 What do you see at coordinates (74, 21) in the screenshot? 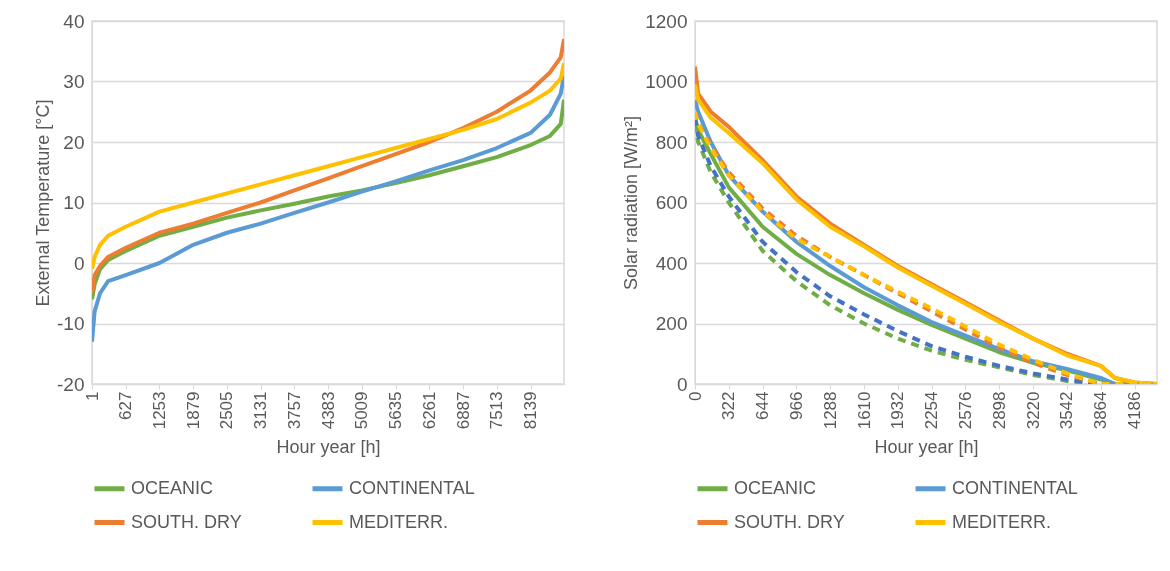
I see `y-tick-label: 40` at bounding box center [74, 21].